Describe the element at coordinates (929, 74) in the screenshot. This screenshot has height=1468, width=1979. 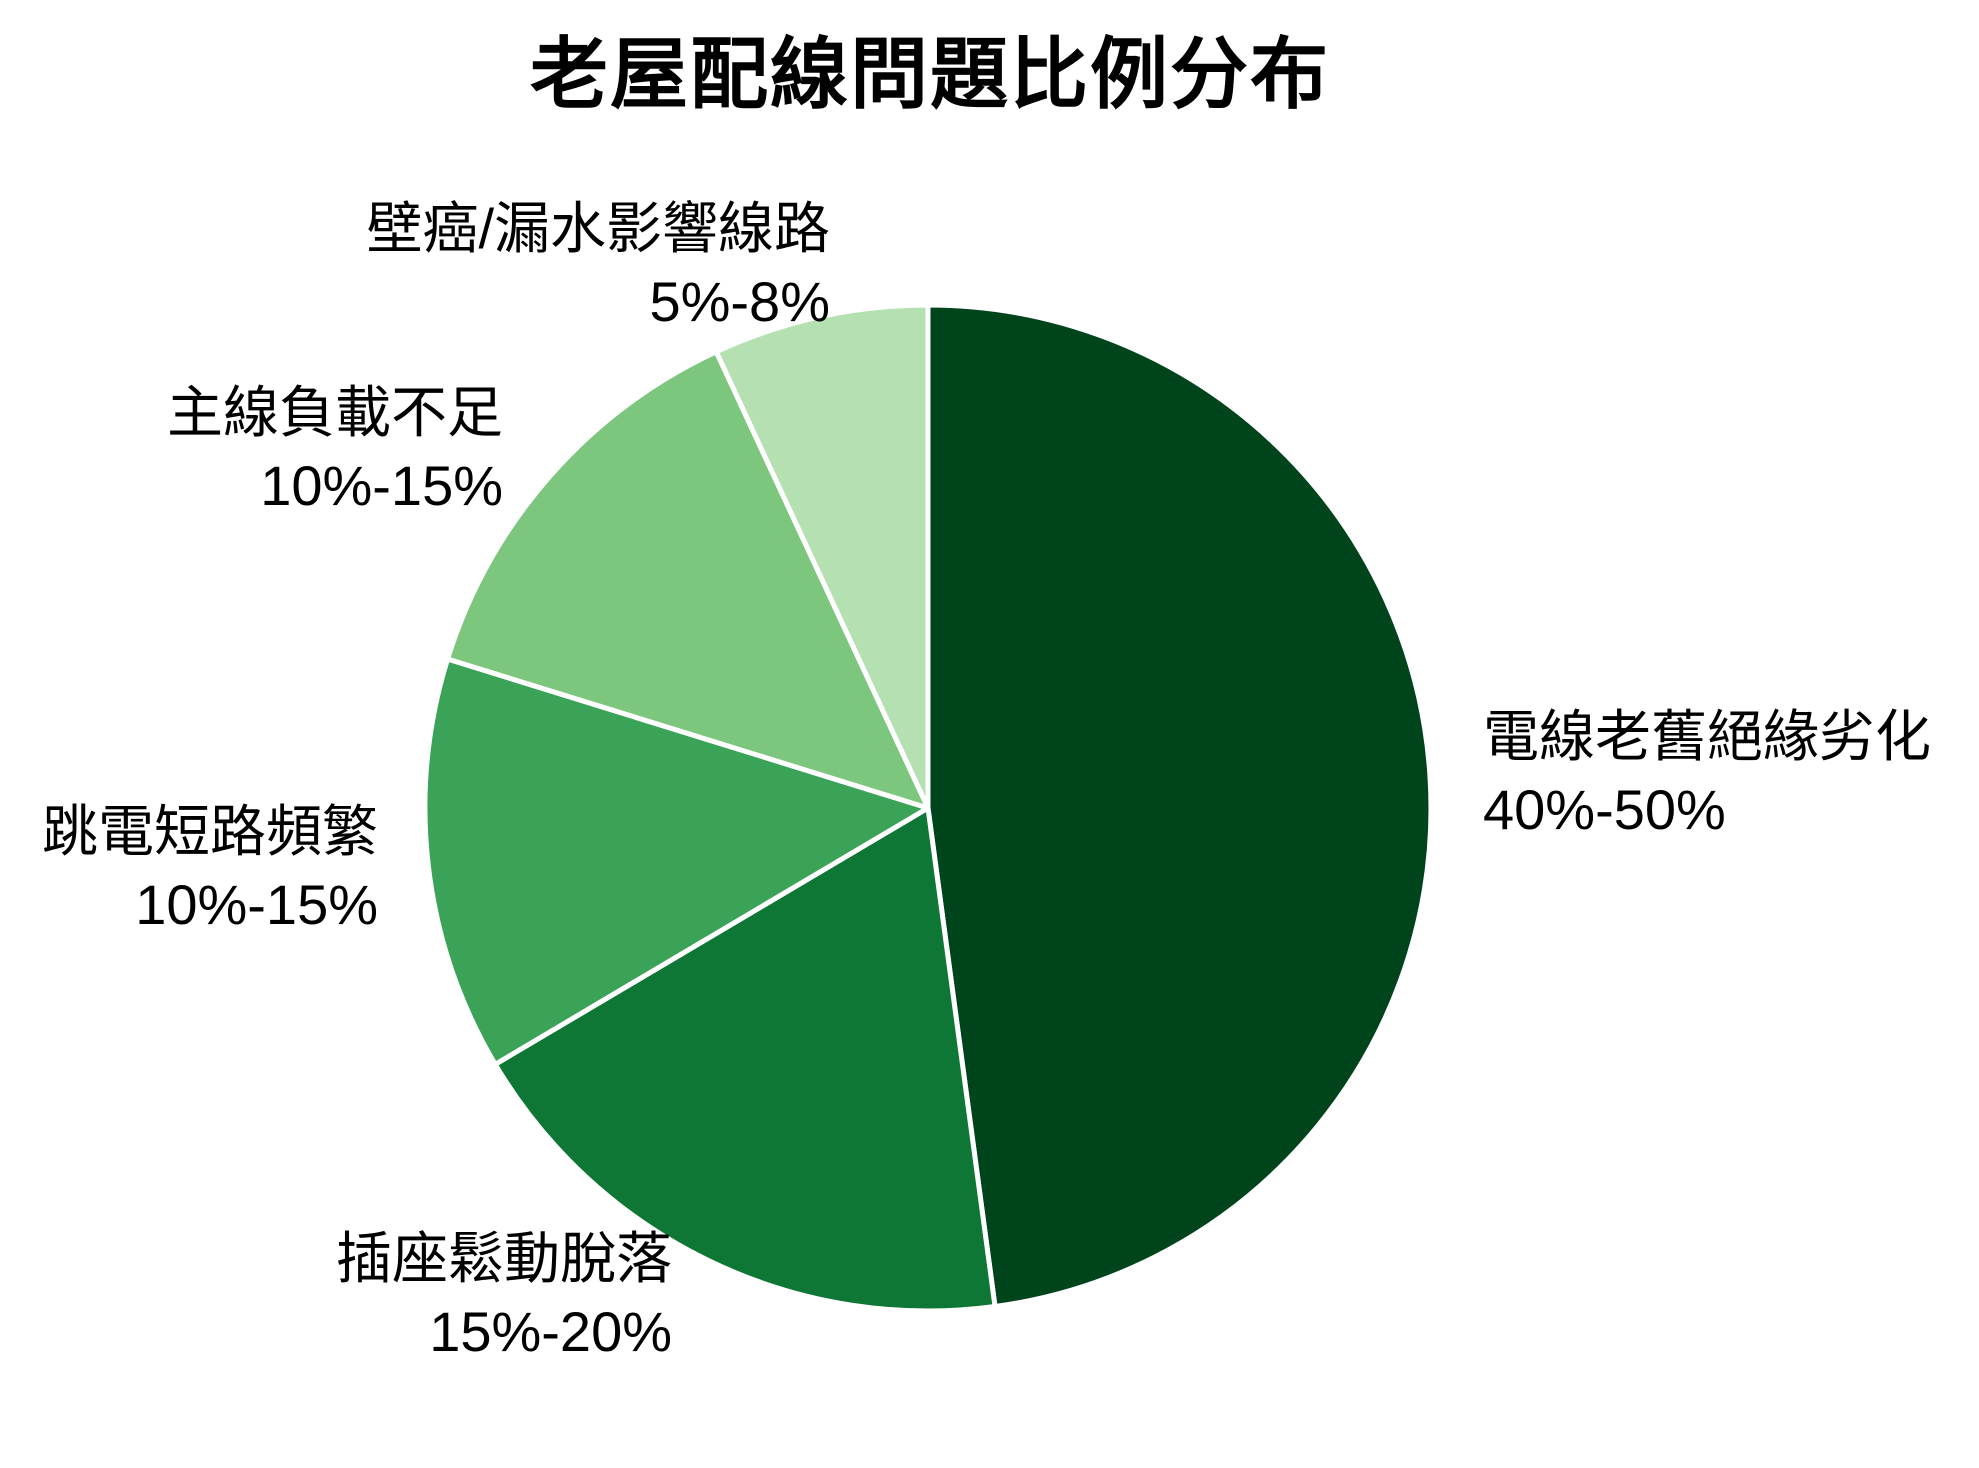
I see `chart-title: 老屋配線問題比例分布` at that location.